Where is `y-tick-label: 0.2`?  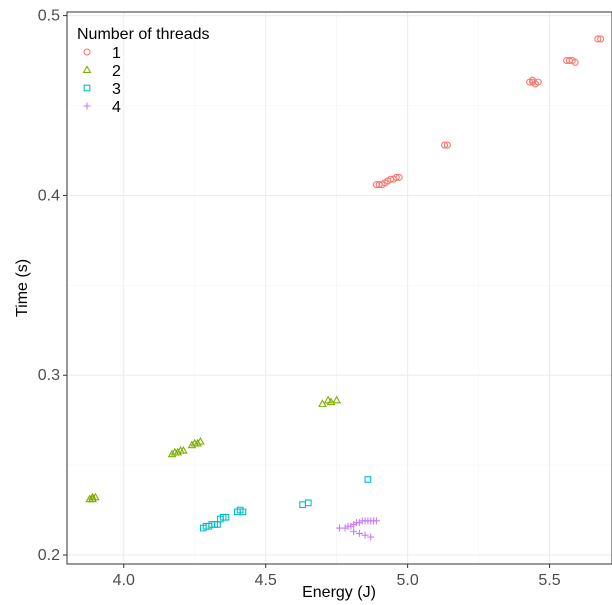
y-tick-label: 0.2 is located at coordinates (49, 555).